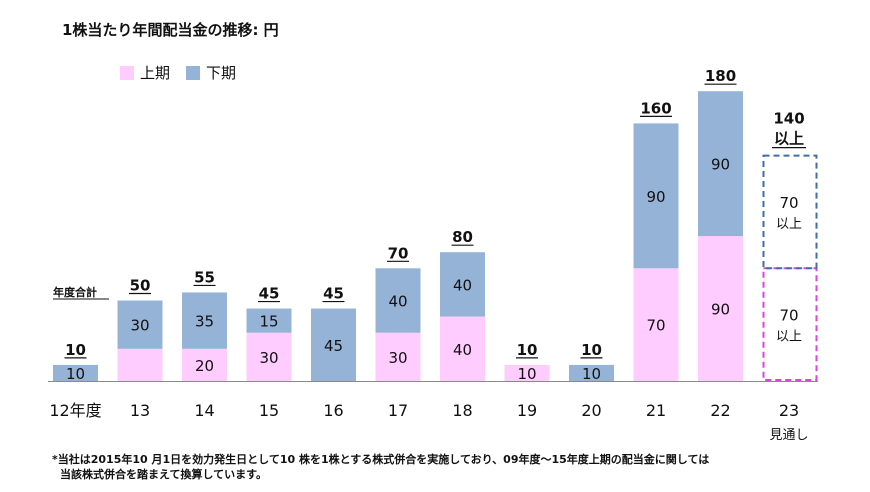  What do you see at coordinates (164, 474) in the screenshot?
I see `footnote-line-2: 当該株式併合を踏まえて換算しています。` at bounding box center [164, 474].